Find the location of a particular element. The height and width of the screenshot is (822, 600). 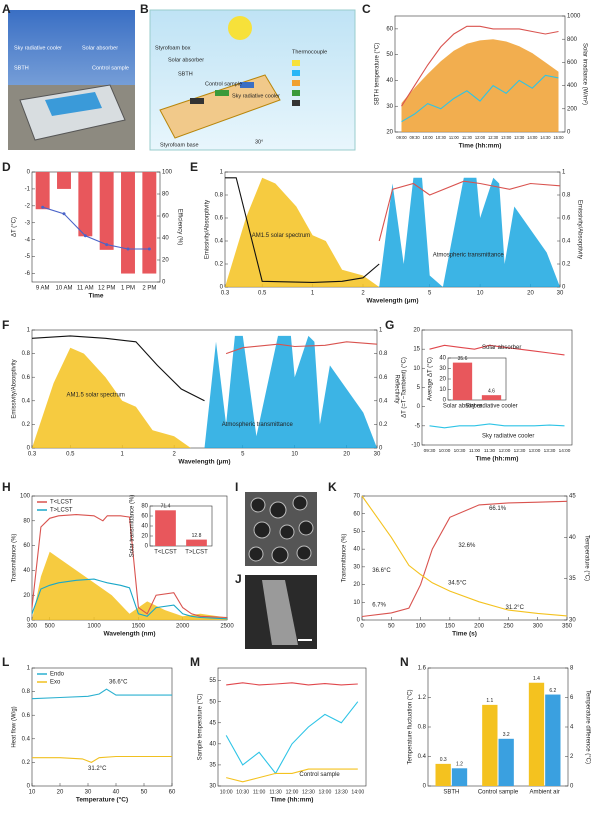

x-tick-label: 60 is located at coordinates (172, 793).